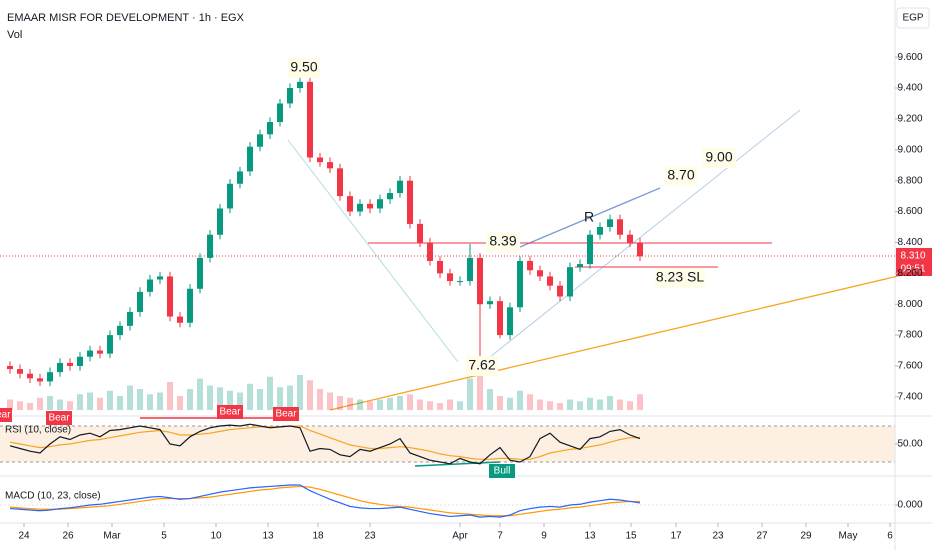 Image resolution: width=932 pixels, height=555 pixels. Describe the element at coordinates (913, 18) in the screenshot. I see `currency-box` at that location.